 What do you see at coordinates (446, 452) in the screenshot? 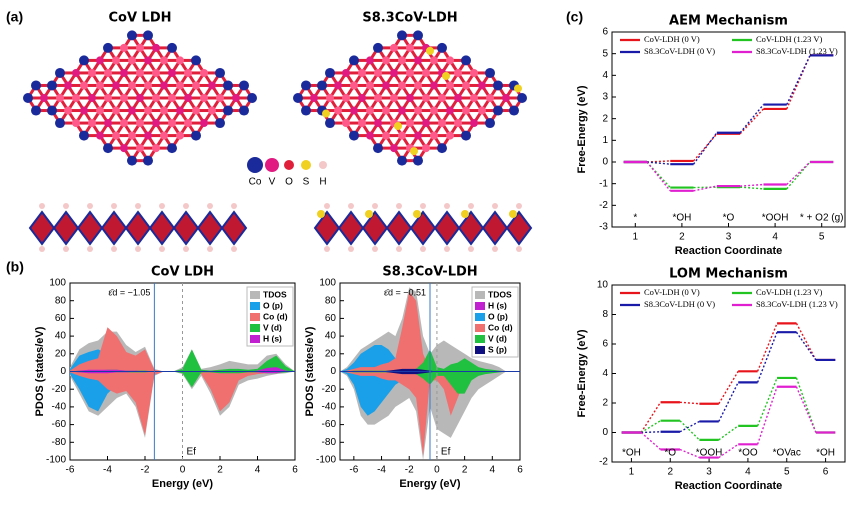
I see `fermi-label: Ef` at bounding box center [446, 452].